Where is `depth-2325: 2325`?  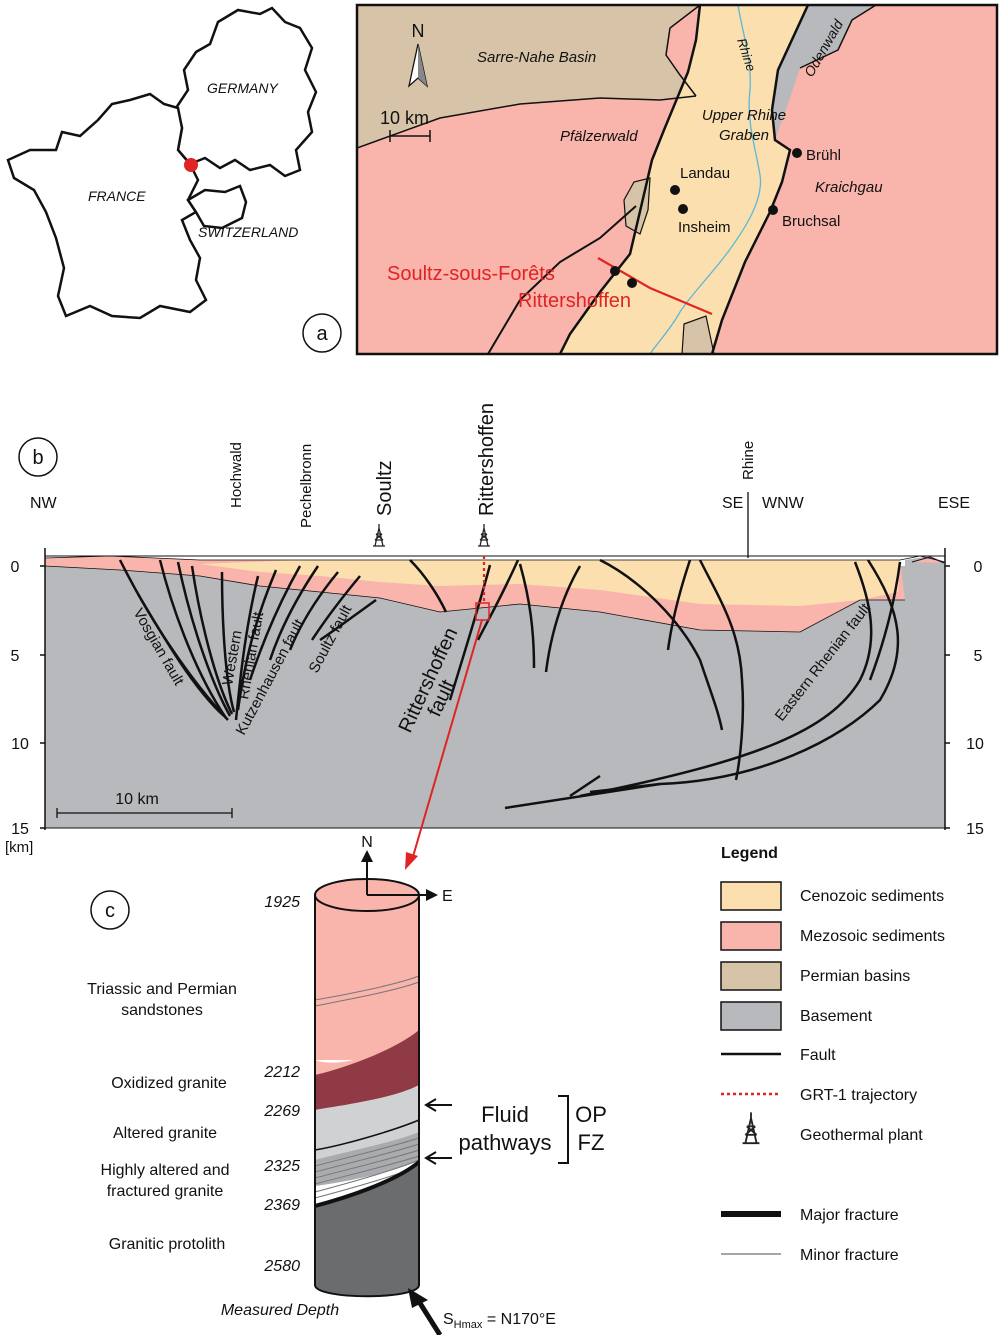
depth-2325: 2325 is located at coordinates (281, 1166).